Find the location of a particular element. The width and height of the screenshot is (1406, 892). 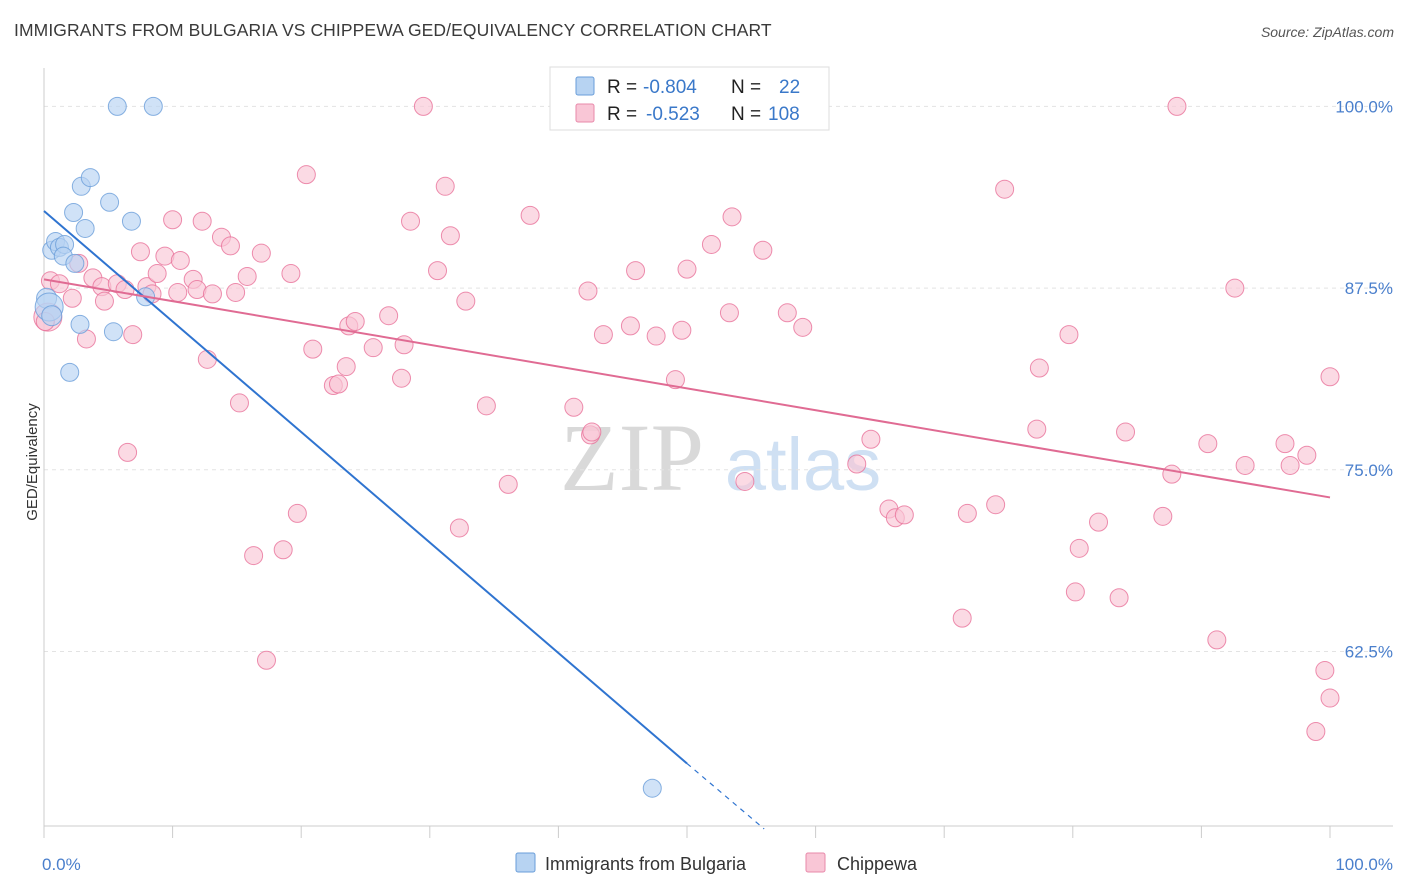

legend-swatch-chippewa is located at coordinates (815, 862).